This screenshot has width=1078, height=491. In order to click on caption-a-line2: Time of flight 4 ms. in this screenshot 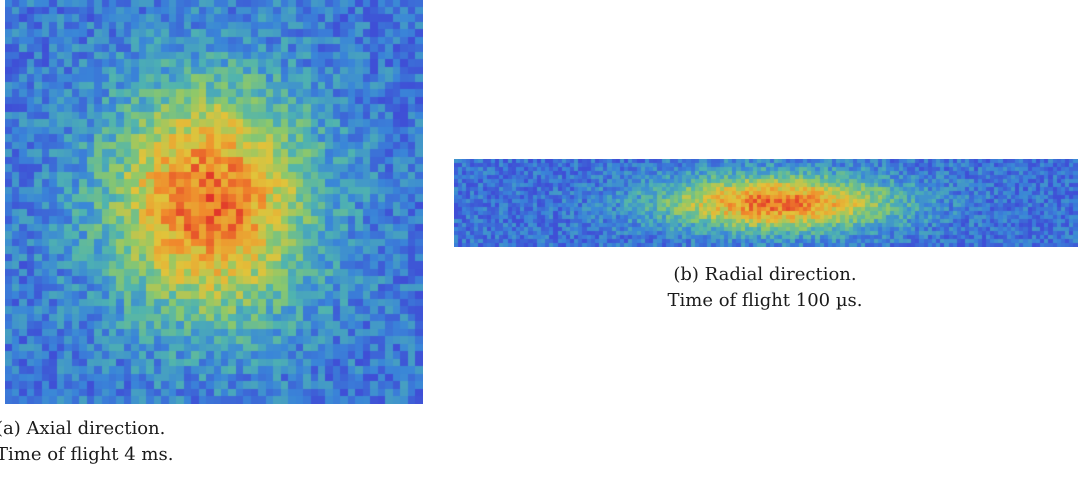, I will do `click(87, 454)`.